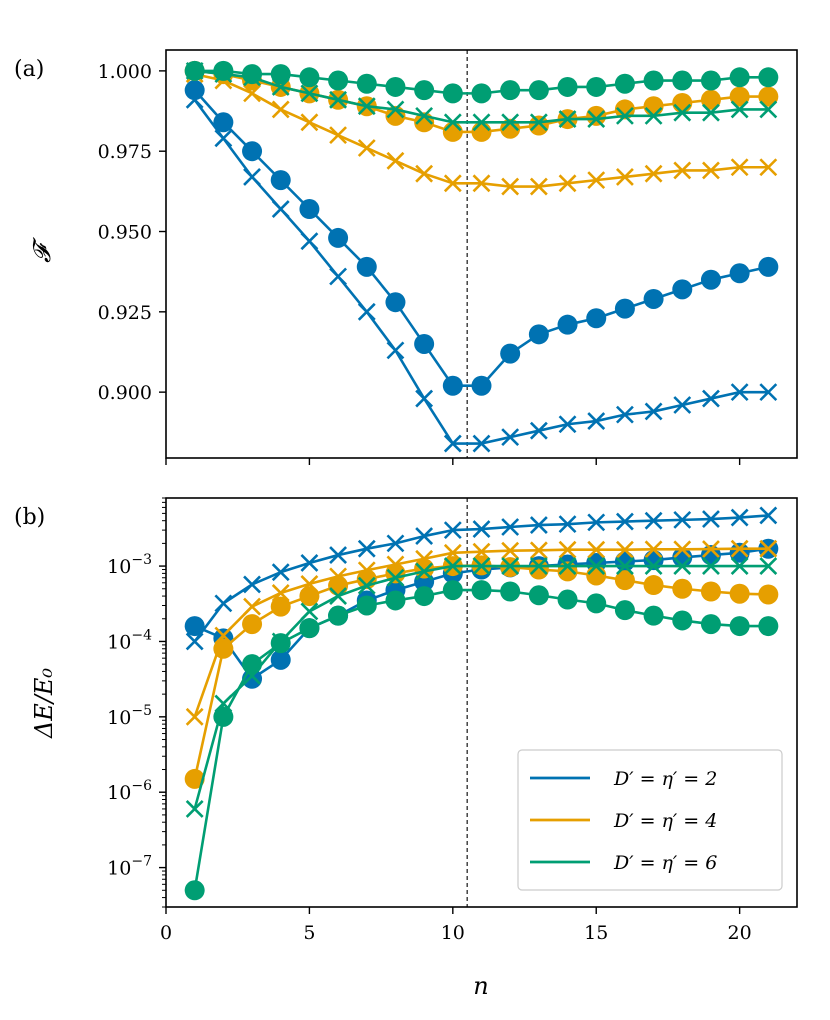 This screenshot has height=1020, width=830. What do you see at coordinates (42, 250) in the screenshot?
I see `panel-a-y-axis-label: 𝓕` at bounding box center [42, 250].